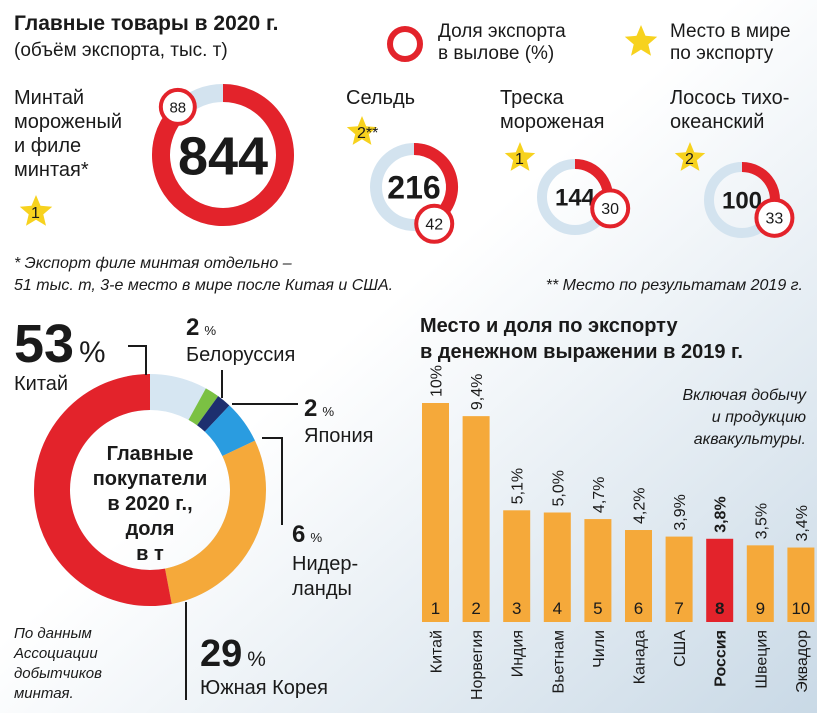 Image resolution: width=817 pixels, height=713 pixels. I want to click on share-arc, so click(223, 155).